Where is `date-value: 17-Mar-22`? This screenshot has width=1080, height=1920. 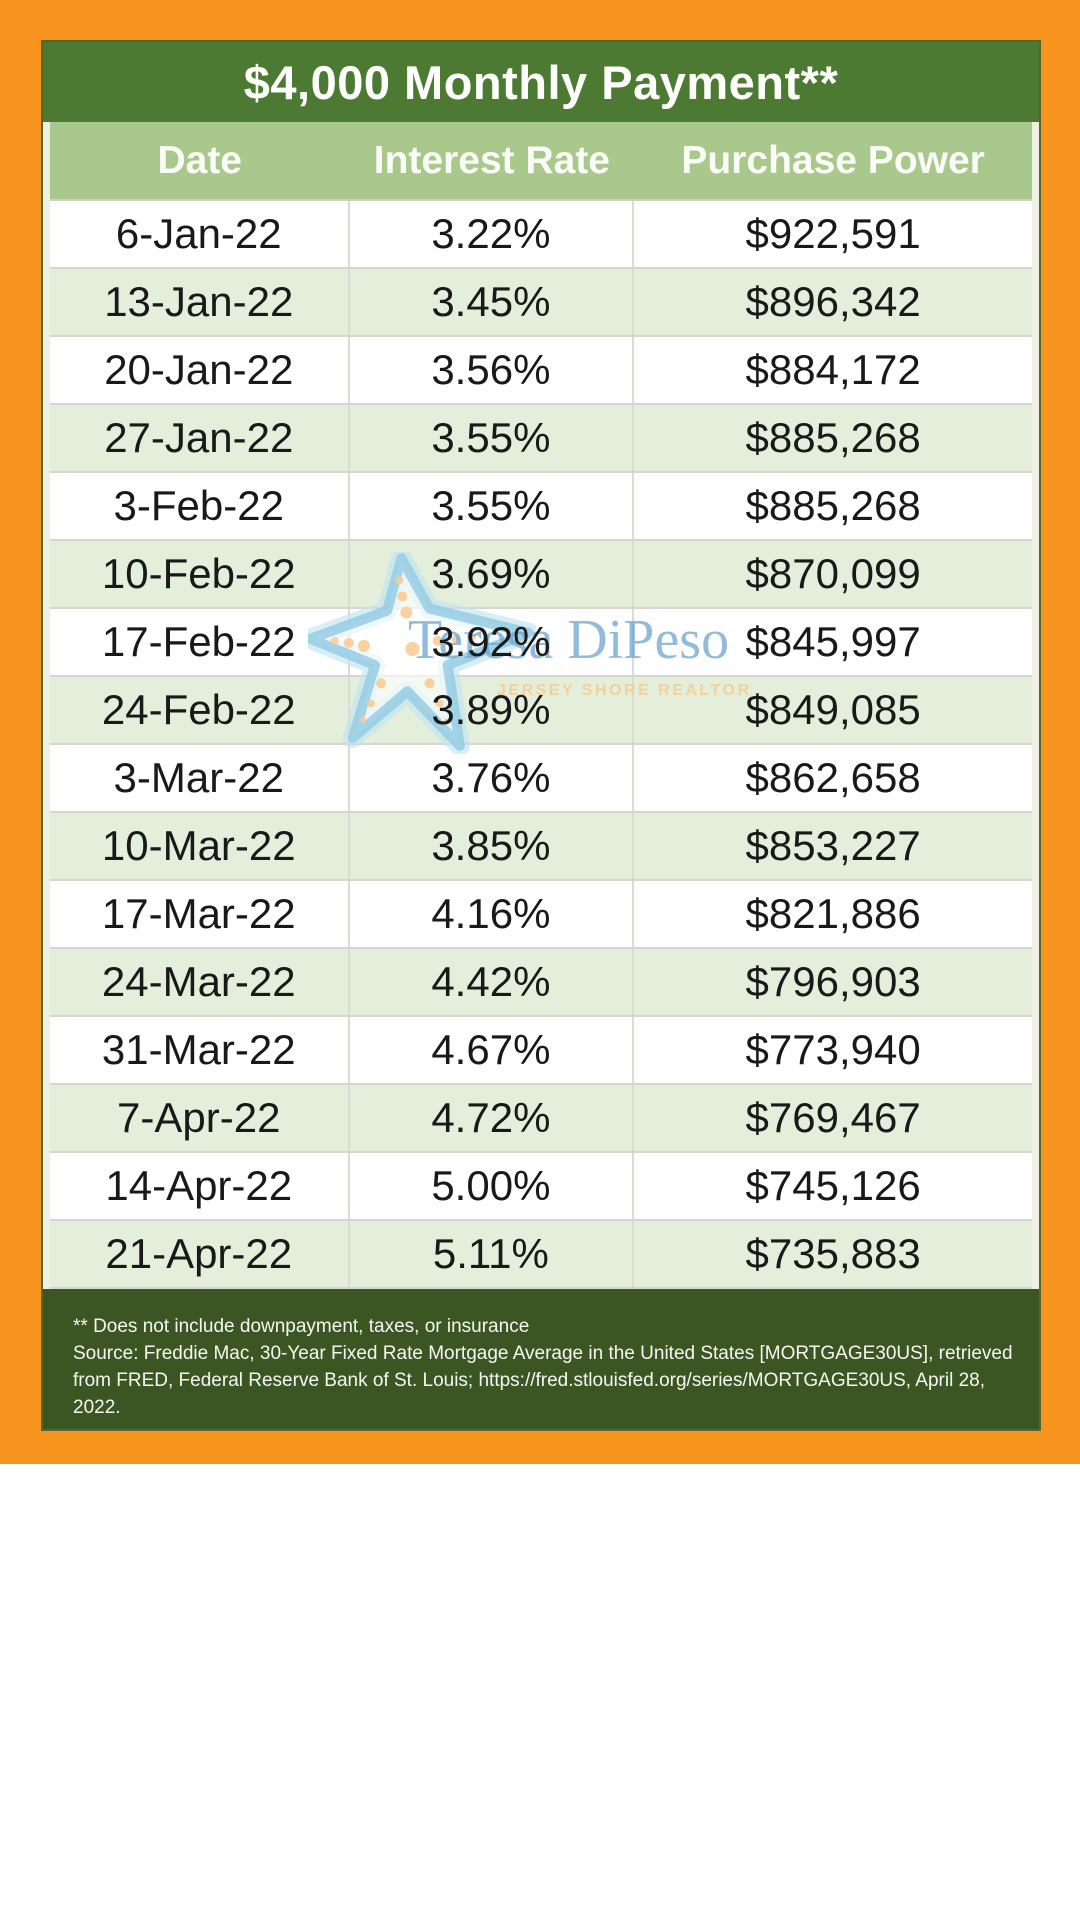 date-value: 17-Mar-22 is located at coordinates (198, 913).